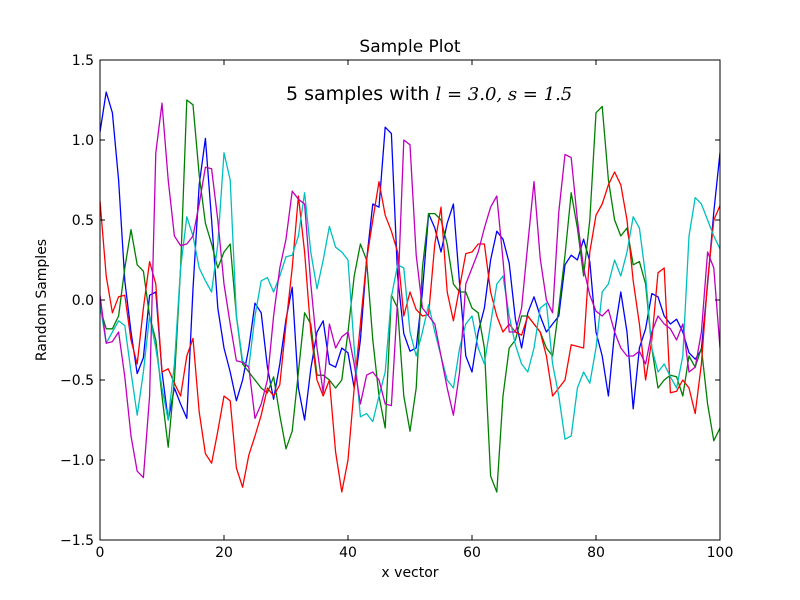  What do you see at coordinates (224, 553) in the screenshot?
I see `x-tick-label: 20` at bounding box center [224, 553].